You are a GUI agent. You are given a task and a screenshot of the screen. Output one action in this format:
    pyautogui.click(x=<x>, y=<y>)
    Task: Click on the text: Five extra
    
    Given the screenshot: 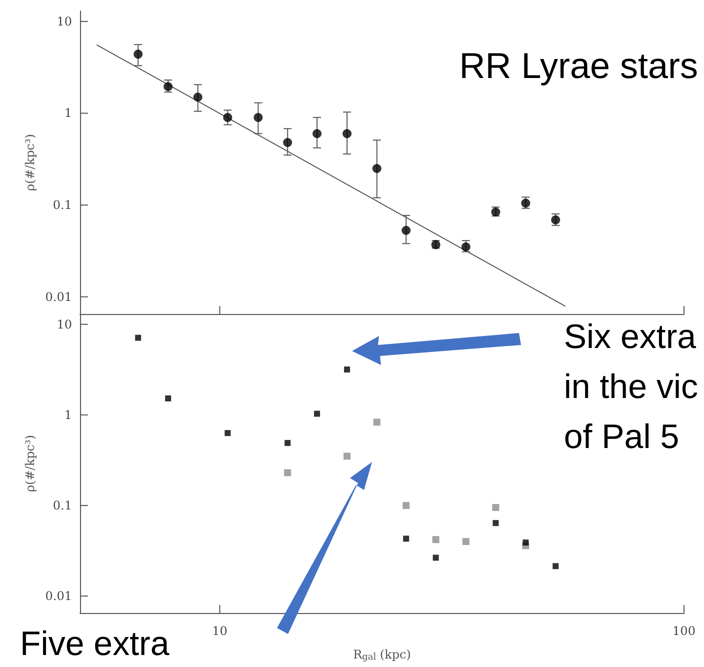 What is the action you would take?
    pyautogui.click(x=95, y=644)
    